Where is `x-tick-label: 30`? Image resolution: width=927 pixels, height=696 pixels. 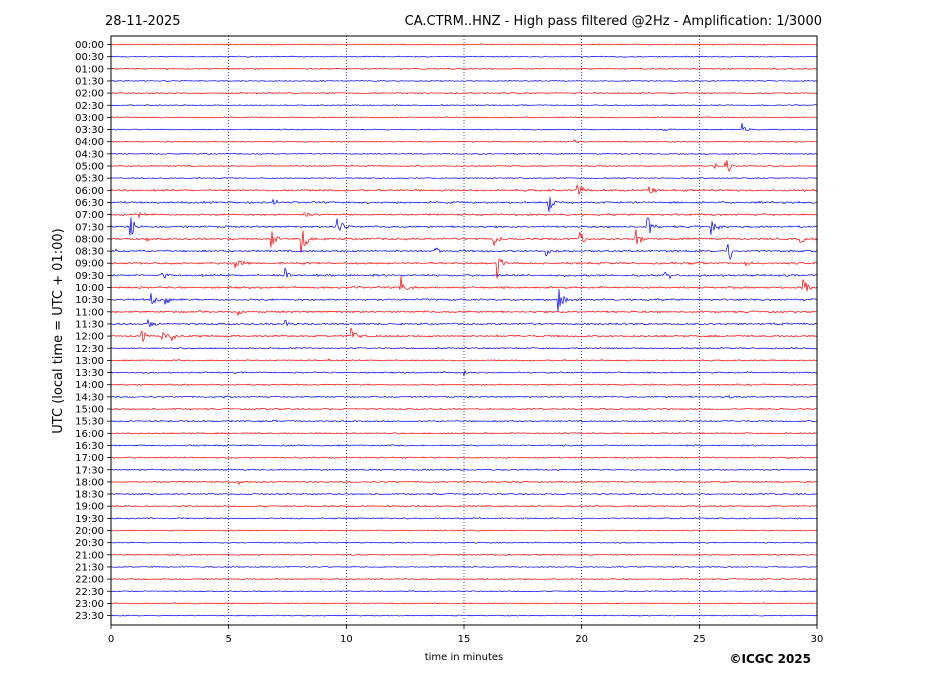 x-tick-label: 30 is located at coordinates (817, 639).